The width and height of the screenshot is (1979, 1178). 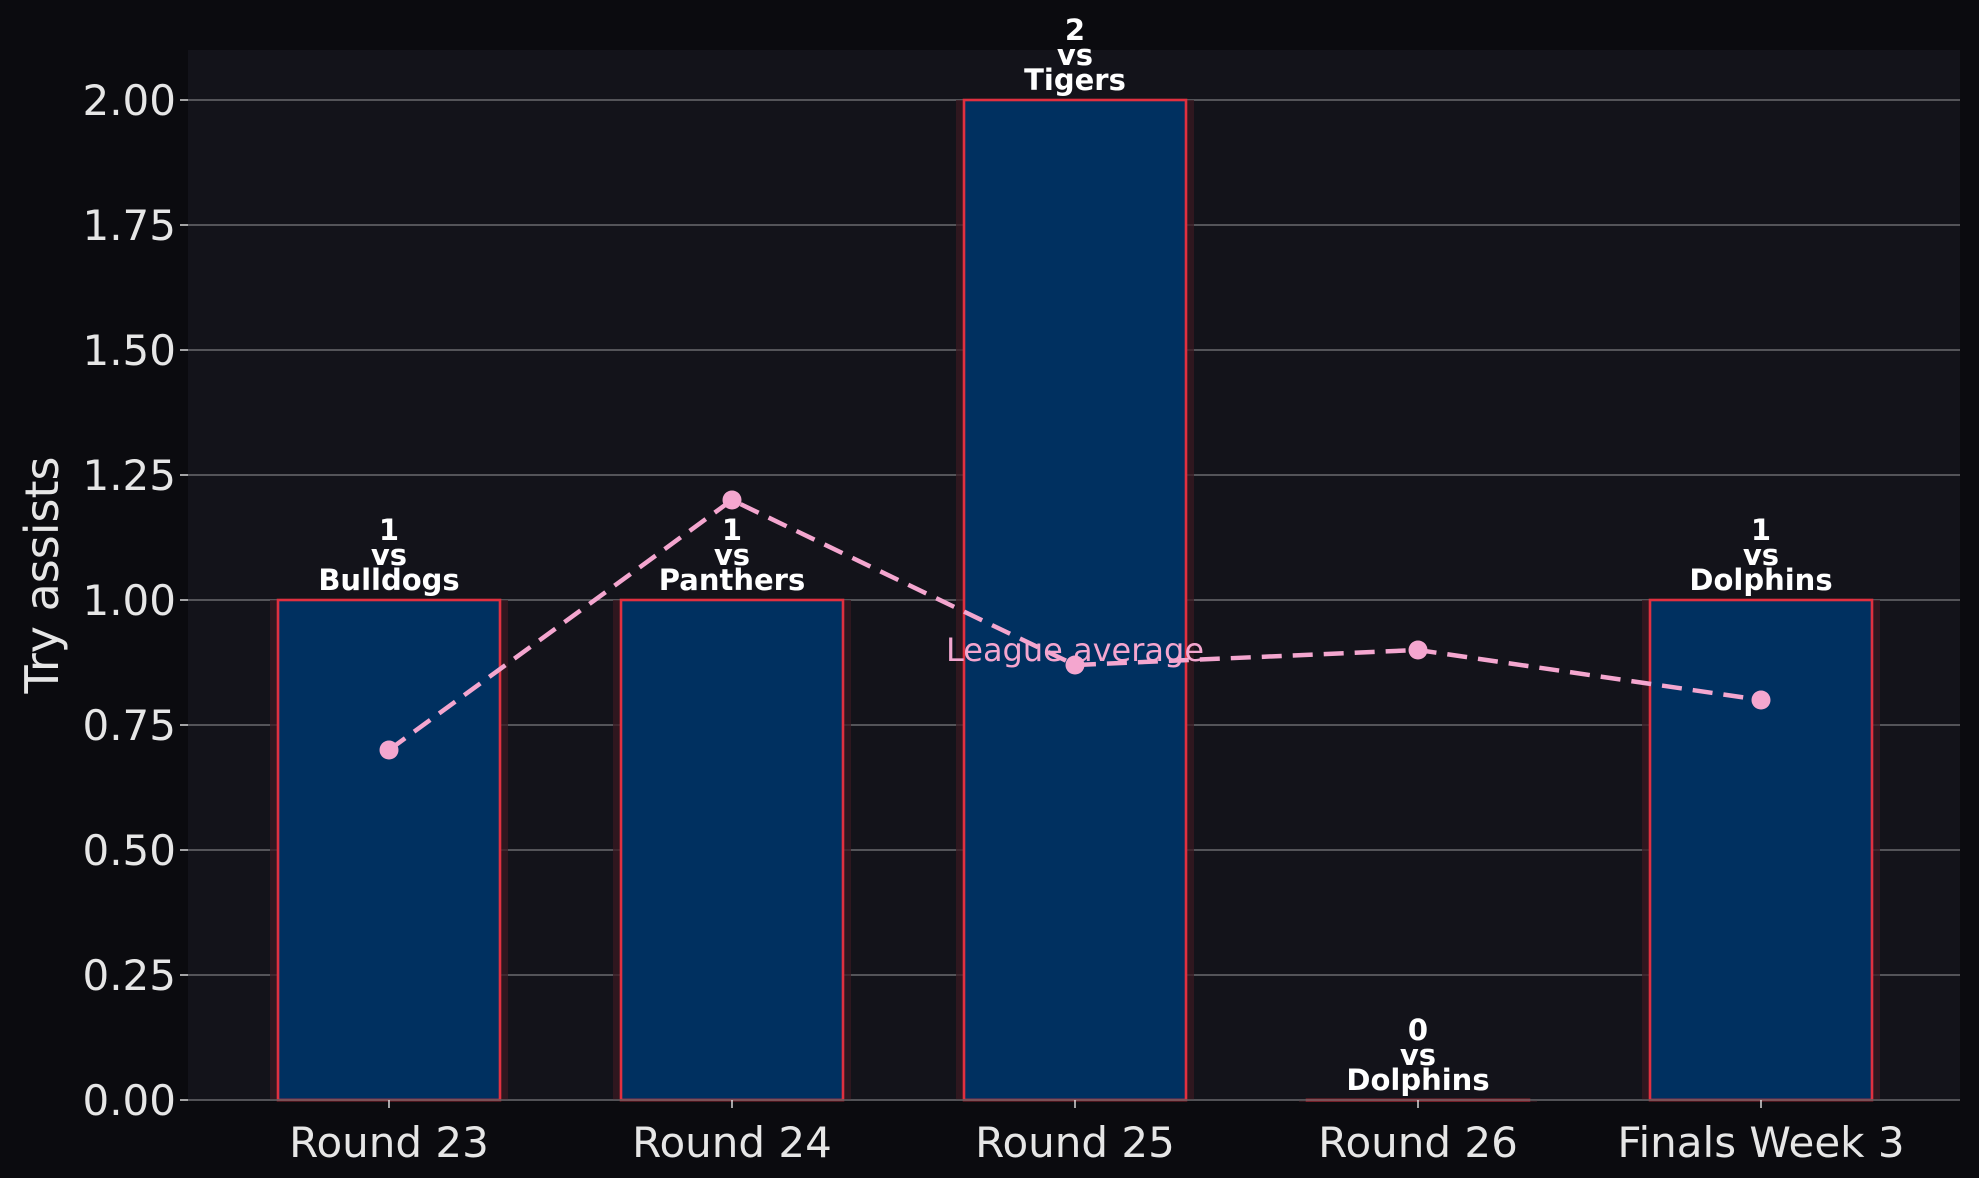 What do you see at coordinates (1075, 650) in the screenshot?
I see `league-average-annotation: League average` at bounding box center [1075, 650].